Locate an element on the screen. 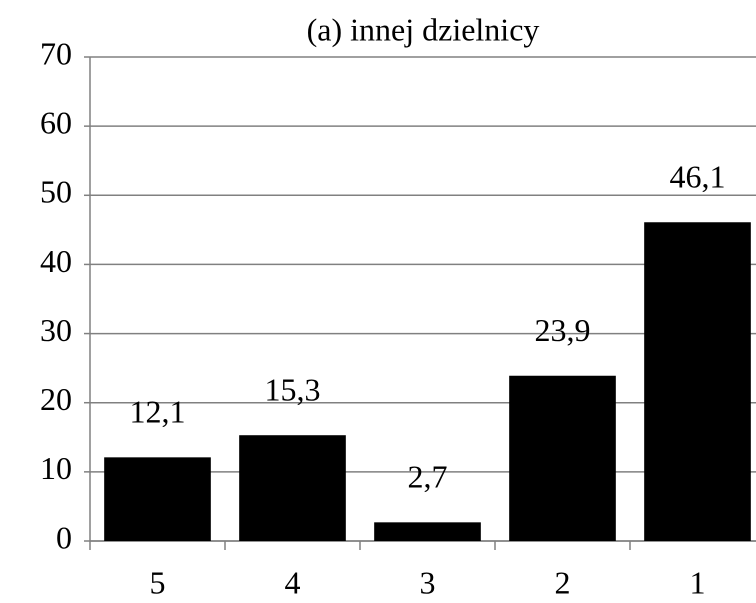 The height and width of the screenshot is (603, 756). y-tick-label: 30 is located at coordinates (56, 330).